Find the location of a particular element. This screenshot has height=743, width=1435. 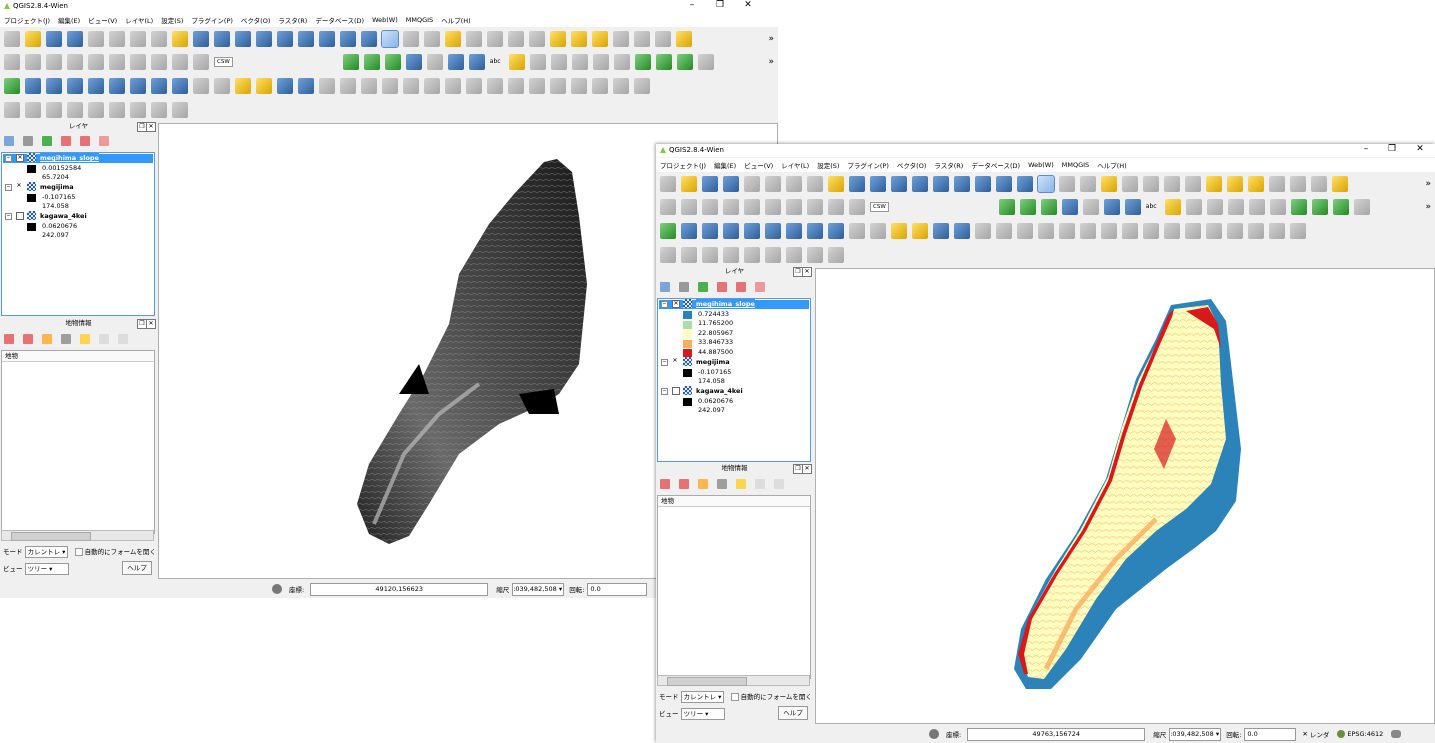

merge-icon is located at coordinates (773, 230).